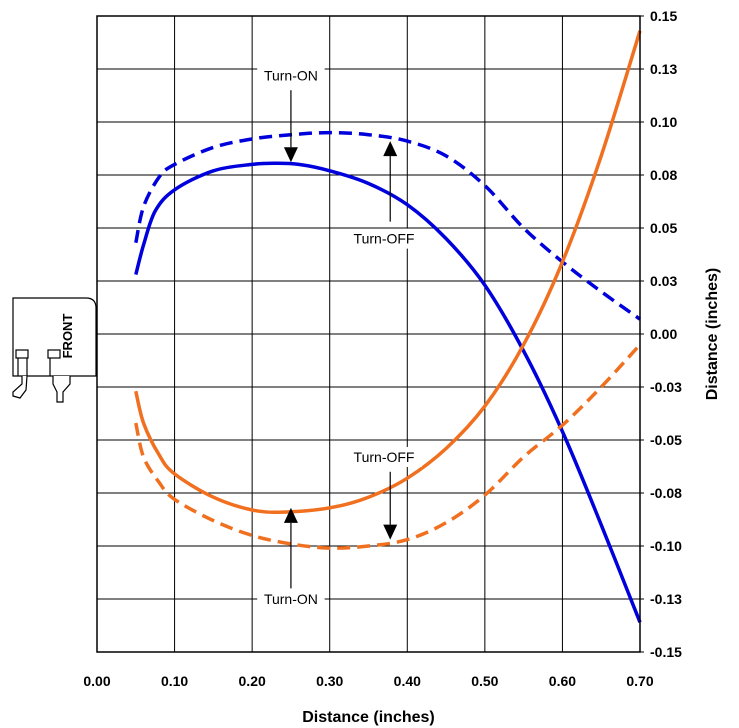 This screenshot has width=739, height=728. Describe the element at coordinates (54, 354) in the screenshot. I see `connector-pin-right-head` at that location.